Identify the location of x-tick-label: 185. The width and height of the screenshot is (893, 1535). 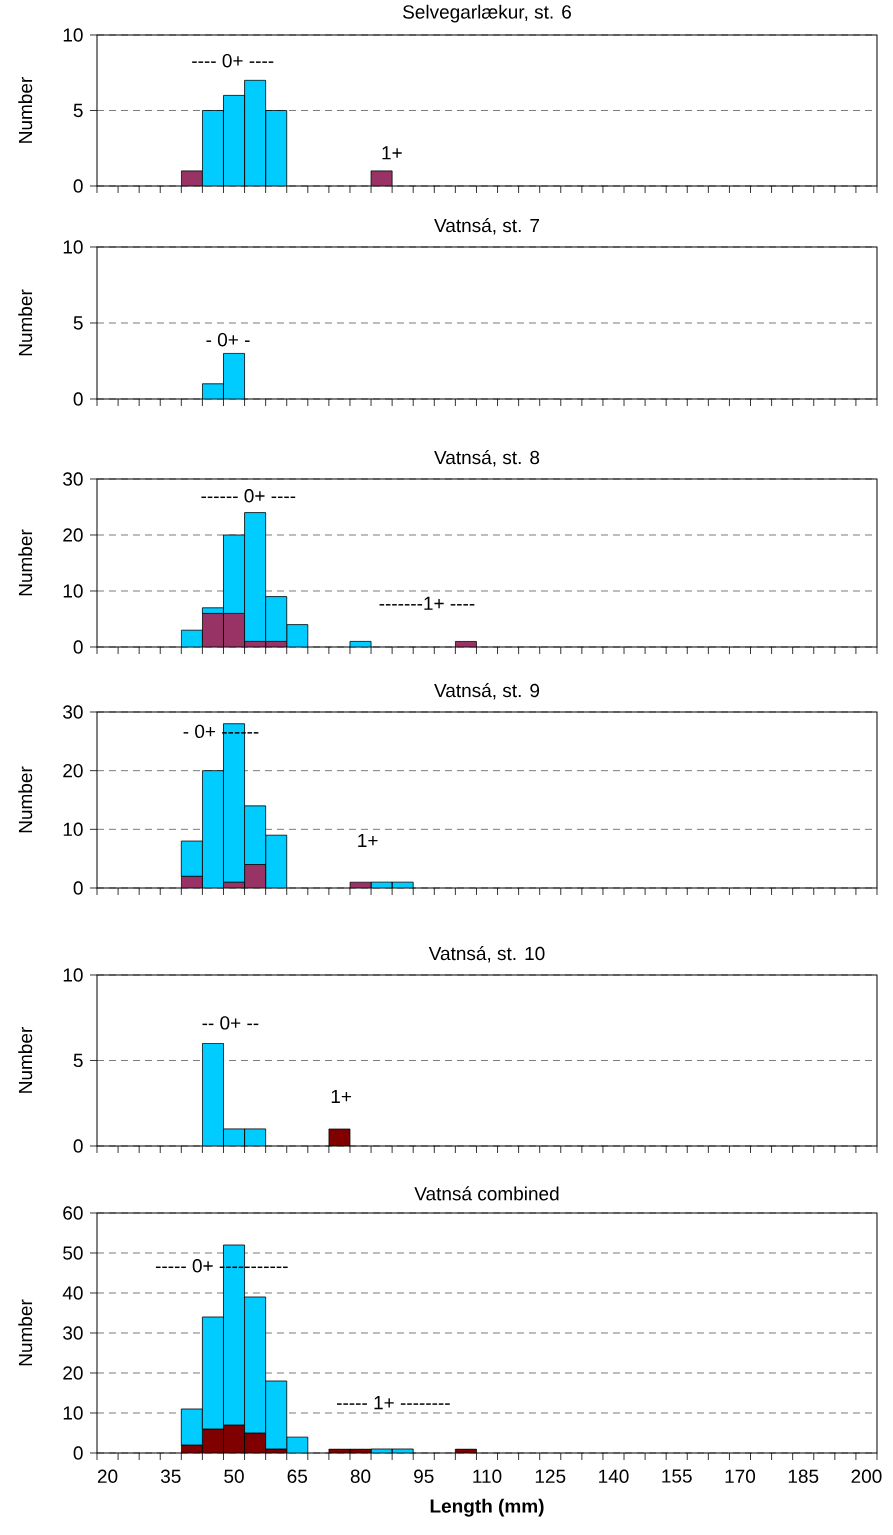
(803, 1476).